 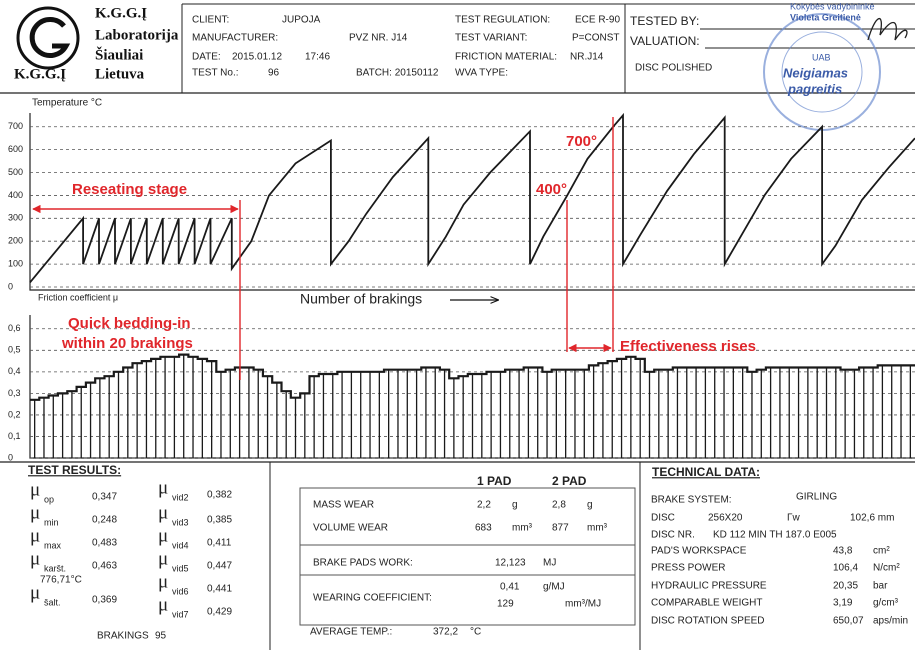 What do you see at coordinates (119, 54) in the screenshot?
I see `logo-text: Šiauliai` at bounding box center [119, 54].